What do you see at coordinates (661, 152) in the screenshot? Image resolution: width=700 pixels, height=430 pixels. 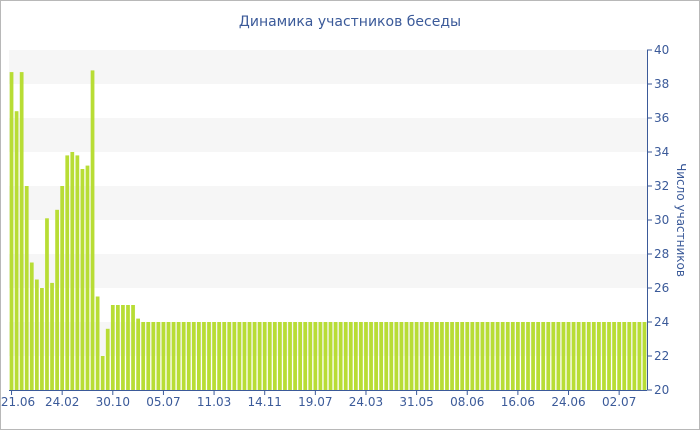 I see `y-tick-label: 34` at bounding box center [661, 152].